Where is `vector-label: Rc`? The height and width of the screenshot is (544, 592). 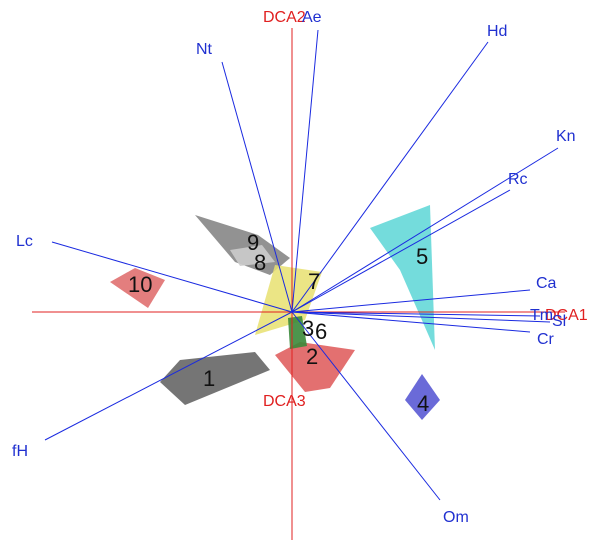 vector-label: Rc is located at coordinates (518, 179).